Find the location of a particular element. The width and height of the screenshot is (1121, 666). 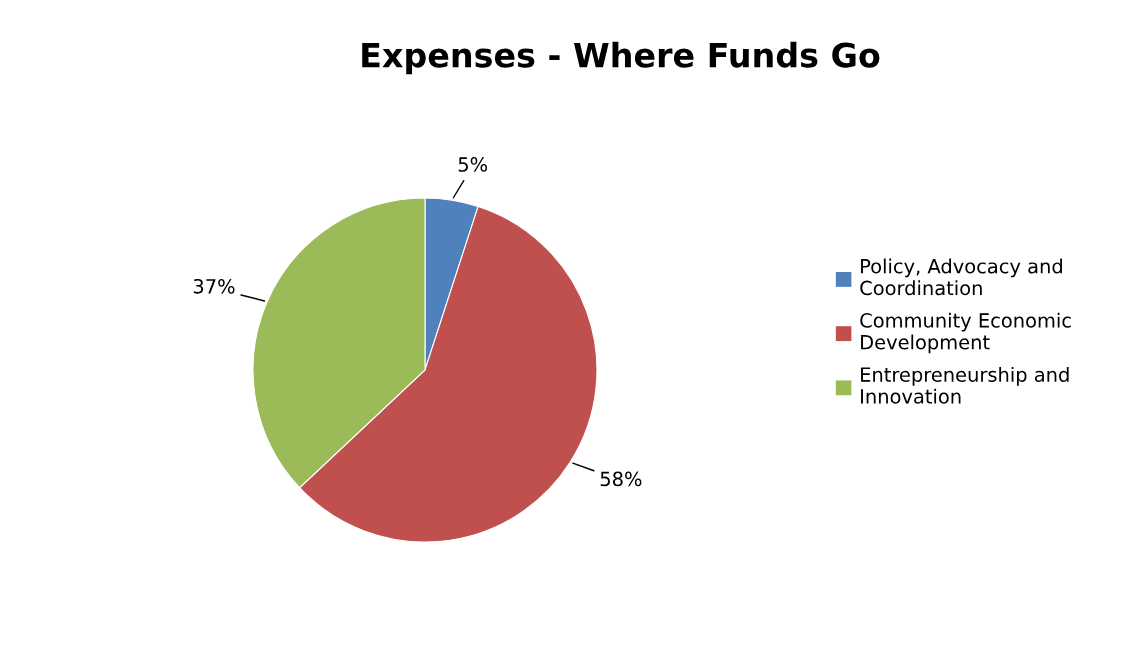

data-label: 5% is located at coordinates (473, 164).